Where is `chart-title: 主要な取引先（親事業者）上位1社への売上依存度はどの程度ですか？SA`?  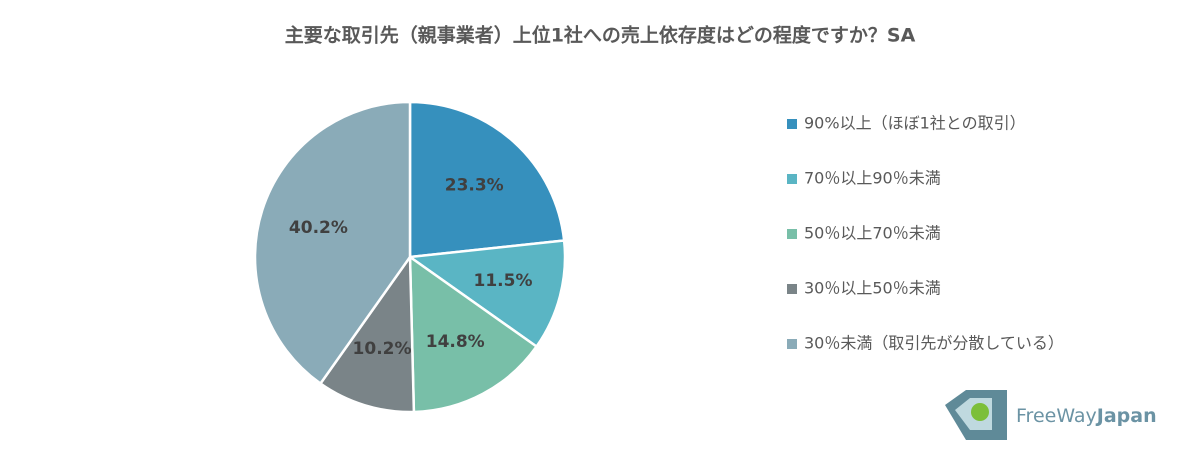
chart-title: 主要な取引先（親事業者）上位1社への売上依存度はどの程度ですか？SA is located at coordinates (600, 35).